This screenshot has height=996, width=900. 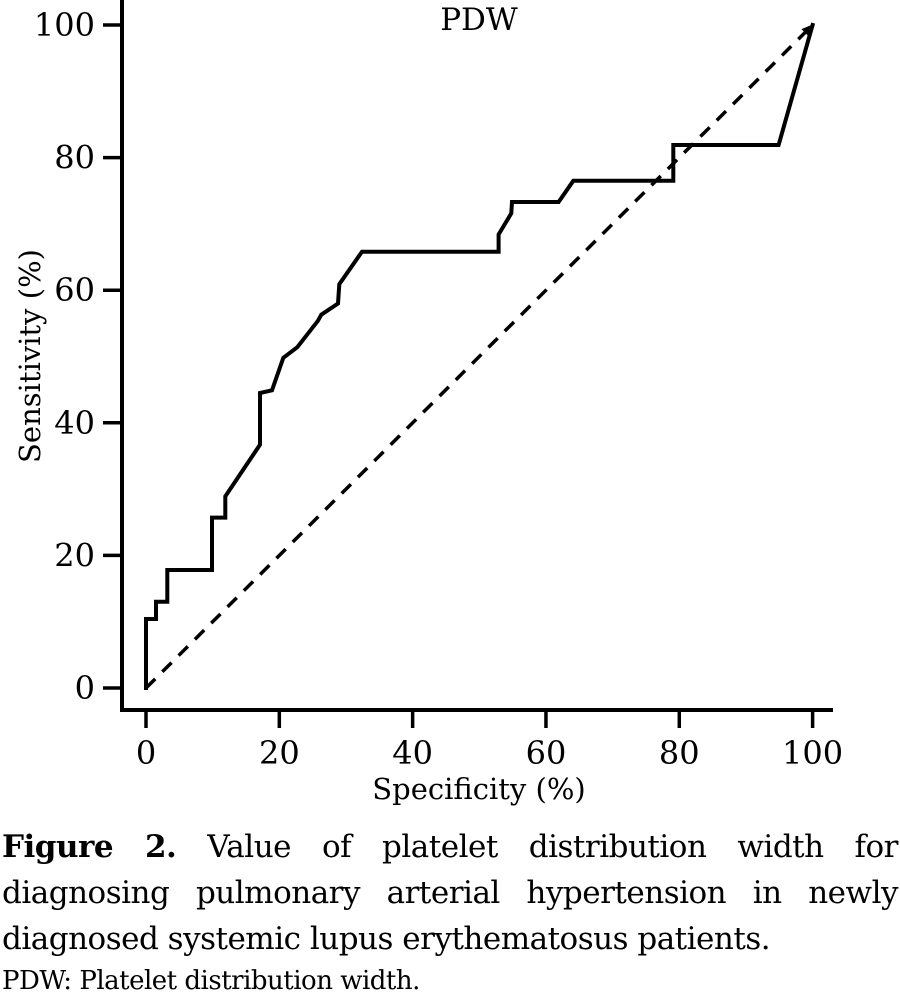 I want to click on y-tick-label: 20, so click(x=74, y=555).